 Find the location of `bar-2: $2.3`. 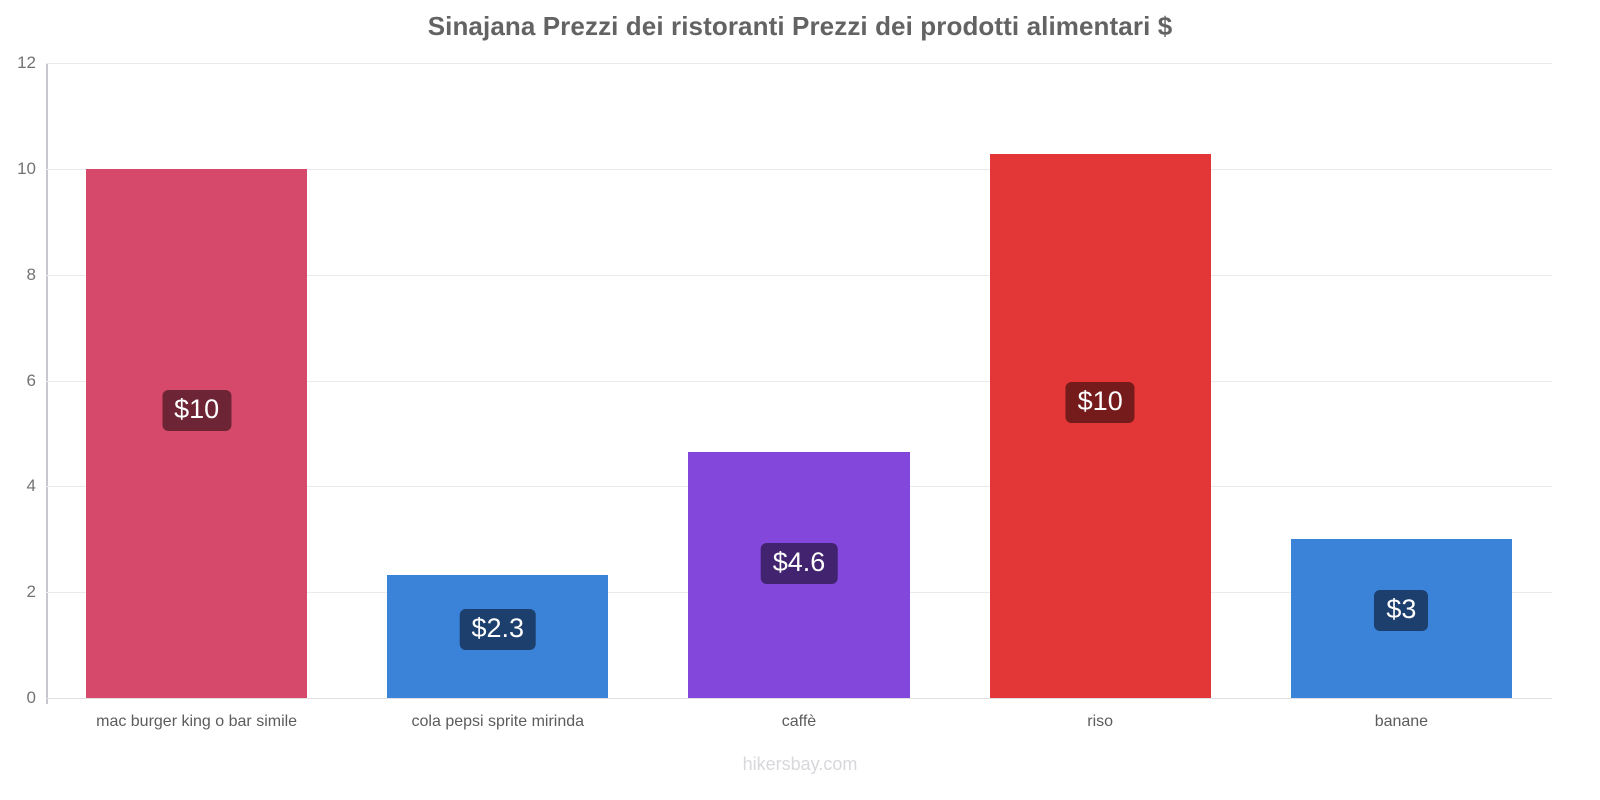

bar-2: $2.3 is located at coordinates (498, 636).